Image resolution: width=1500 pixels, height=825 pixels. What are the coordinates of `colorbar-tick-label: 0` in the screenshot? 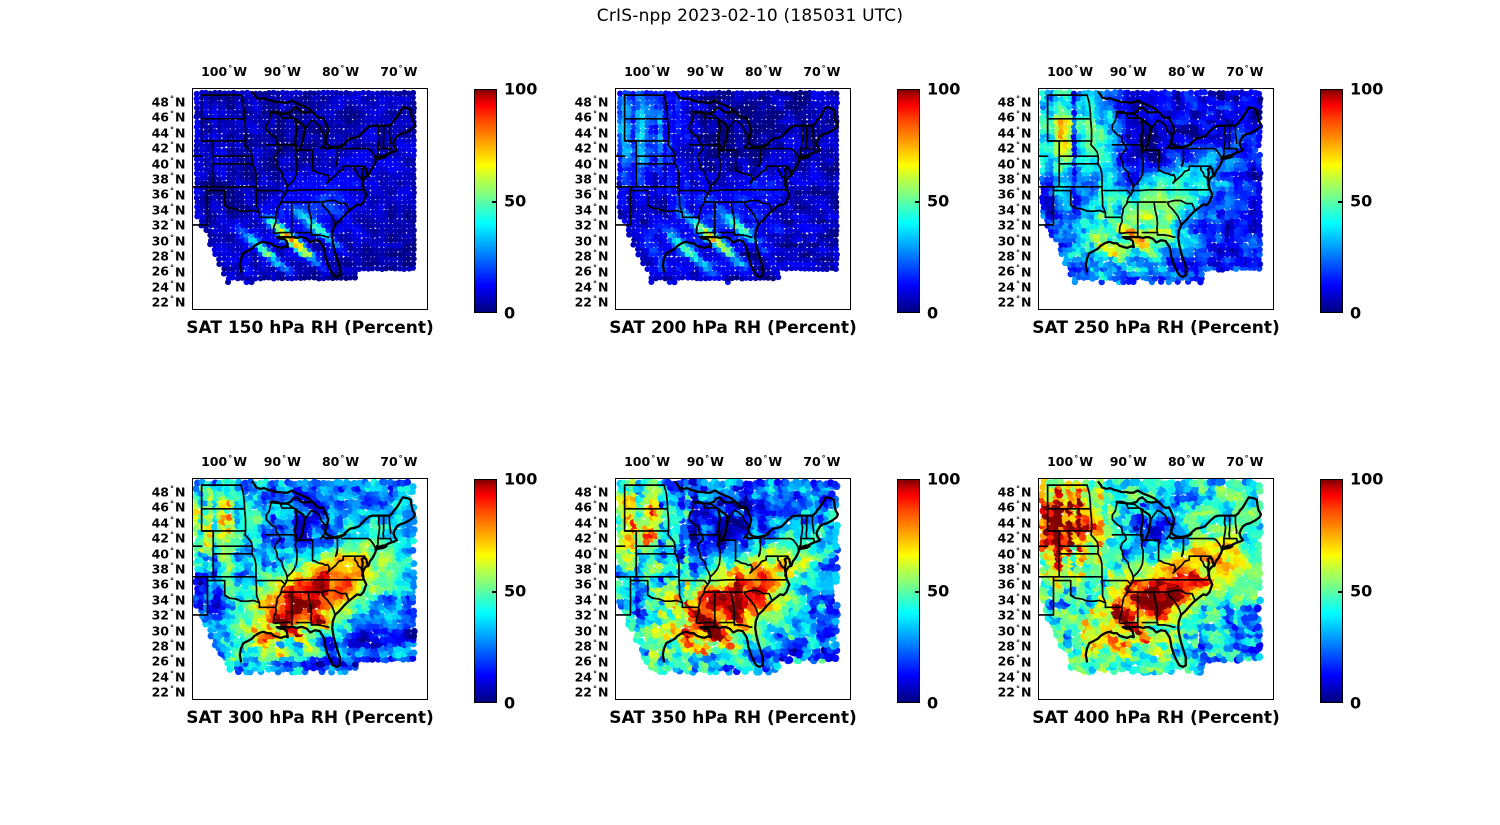 It's located at (1356, 313).